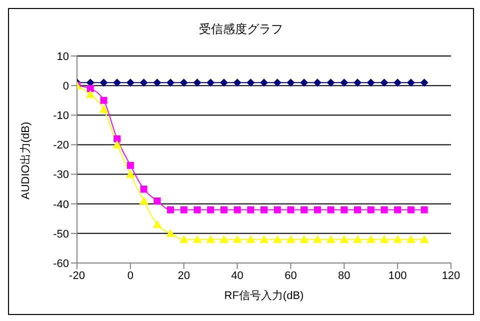 The height and width of the screenshot is (321, 480). What do you see at coordinates (65, 86) in the screenshot?
I see `y-tick-label: 0` at bounding box center [65, 86].